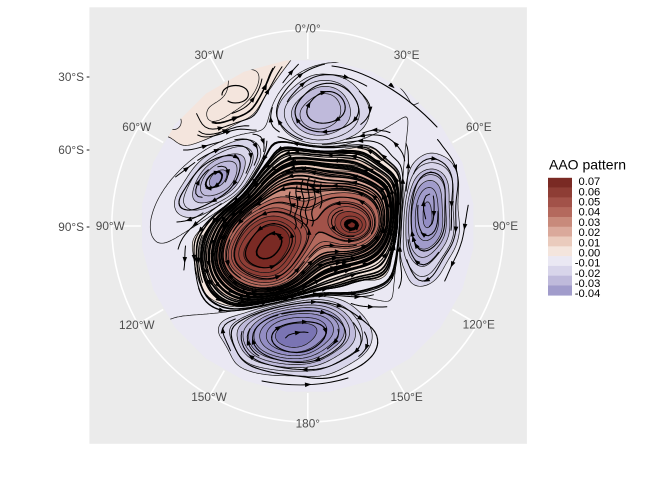 The height and width of the screenshot is (480, 672). I want to click on svg-text: 150°W, so click(209, 397).